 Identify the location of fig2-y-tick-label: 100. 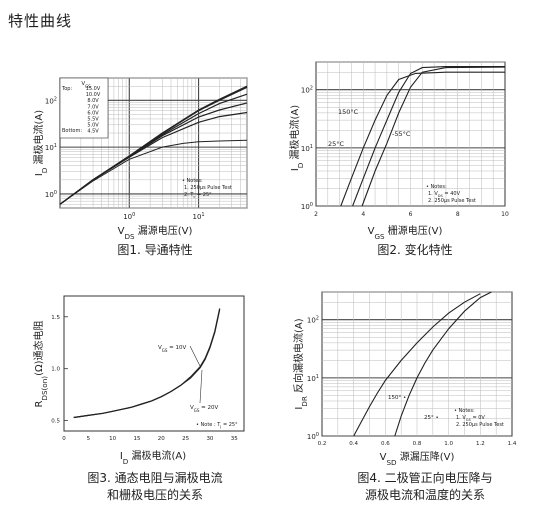
(307, 206).